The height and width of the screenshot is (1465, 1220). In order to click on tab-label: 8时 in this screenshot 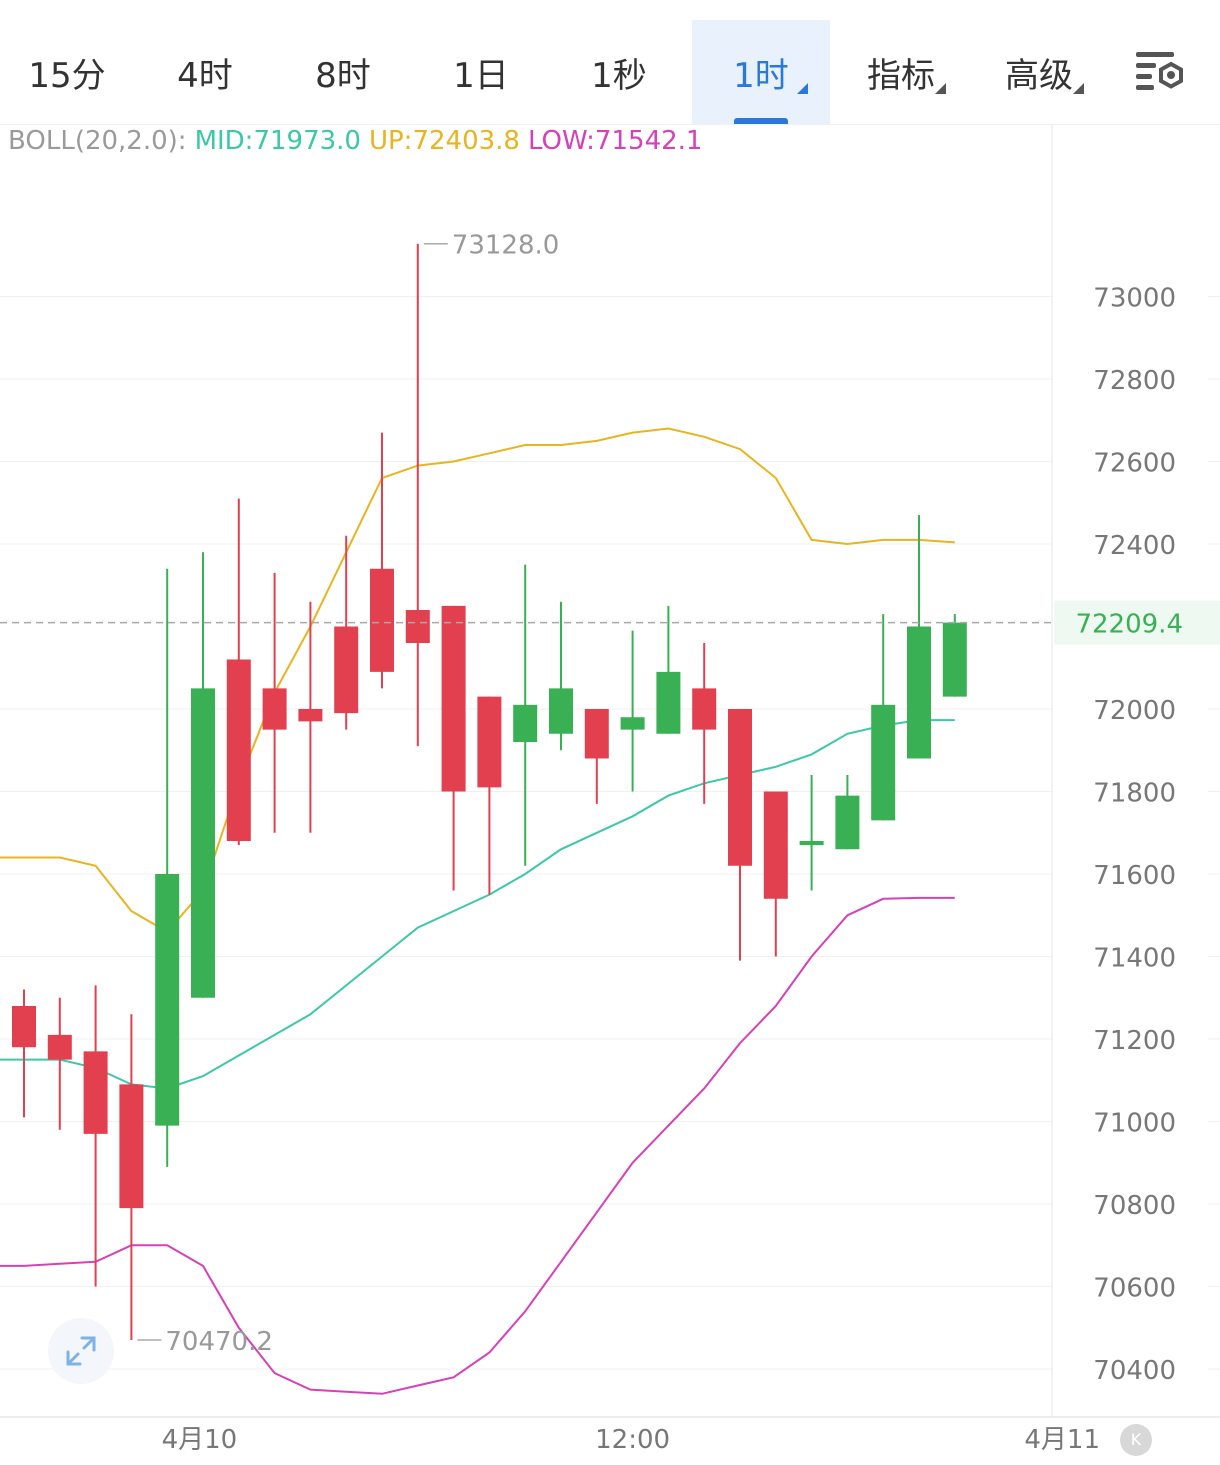, I will do `click(343, 75)`.